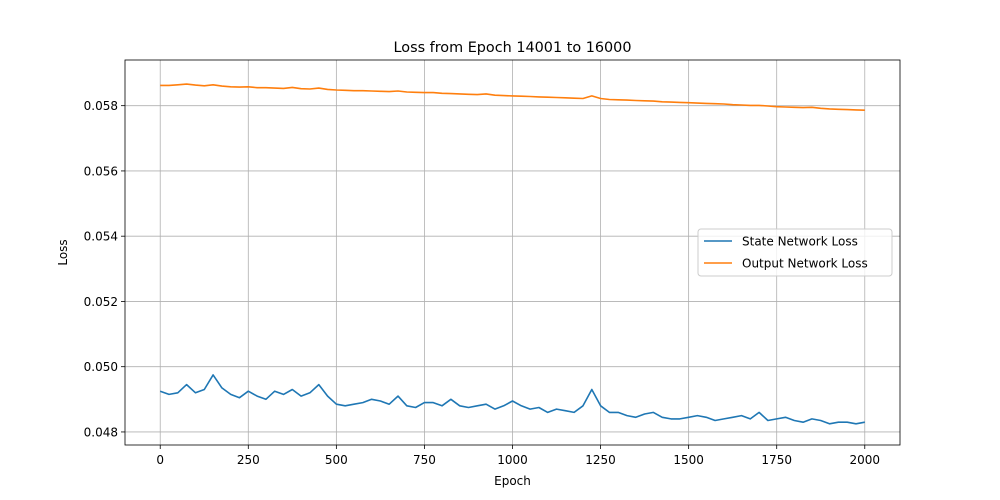 Image resolution: width=1000 pixels, height=500 pixels. What do you see at coordinates (512, 399) in the screenshot?
I see `series-line-state-network-loss` at bounding box center [512, 399].